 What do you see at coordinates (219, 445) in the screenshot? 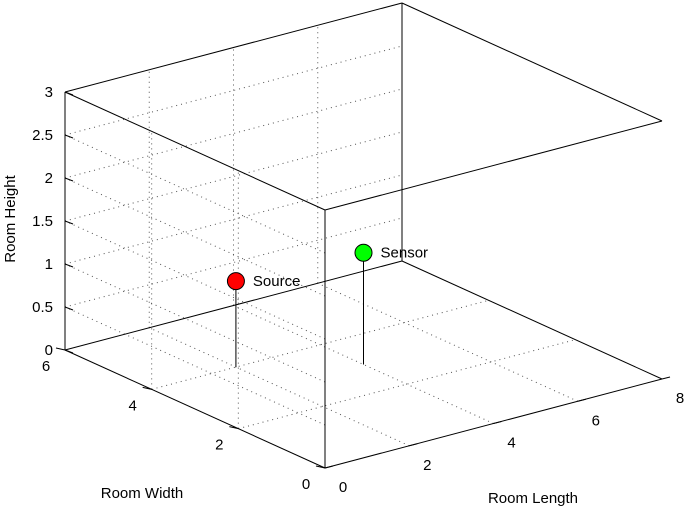
I see `y-tick-label: 2` at bounding box center [219, 445].